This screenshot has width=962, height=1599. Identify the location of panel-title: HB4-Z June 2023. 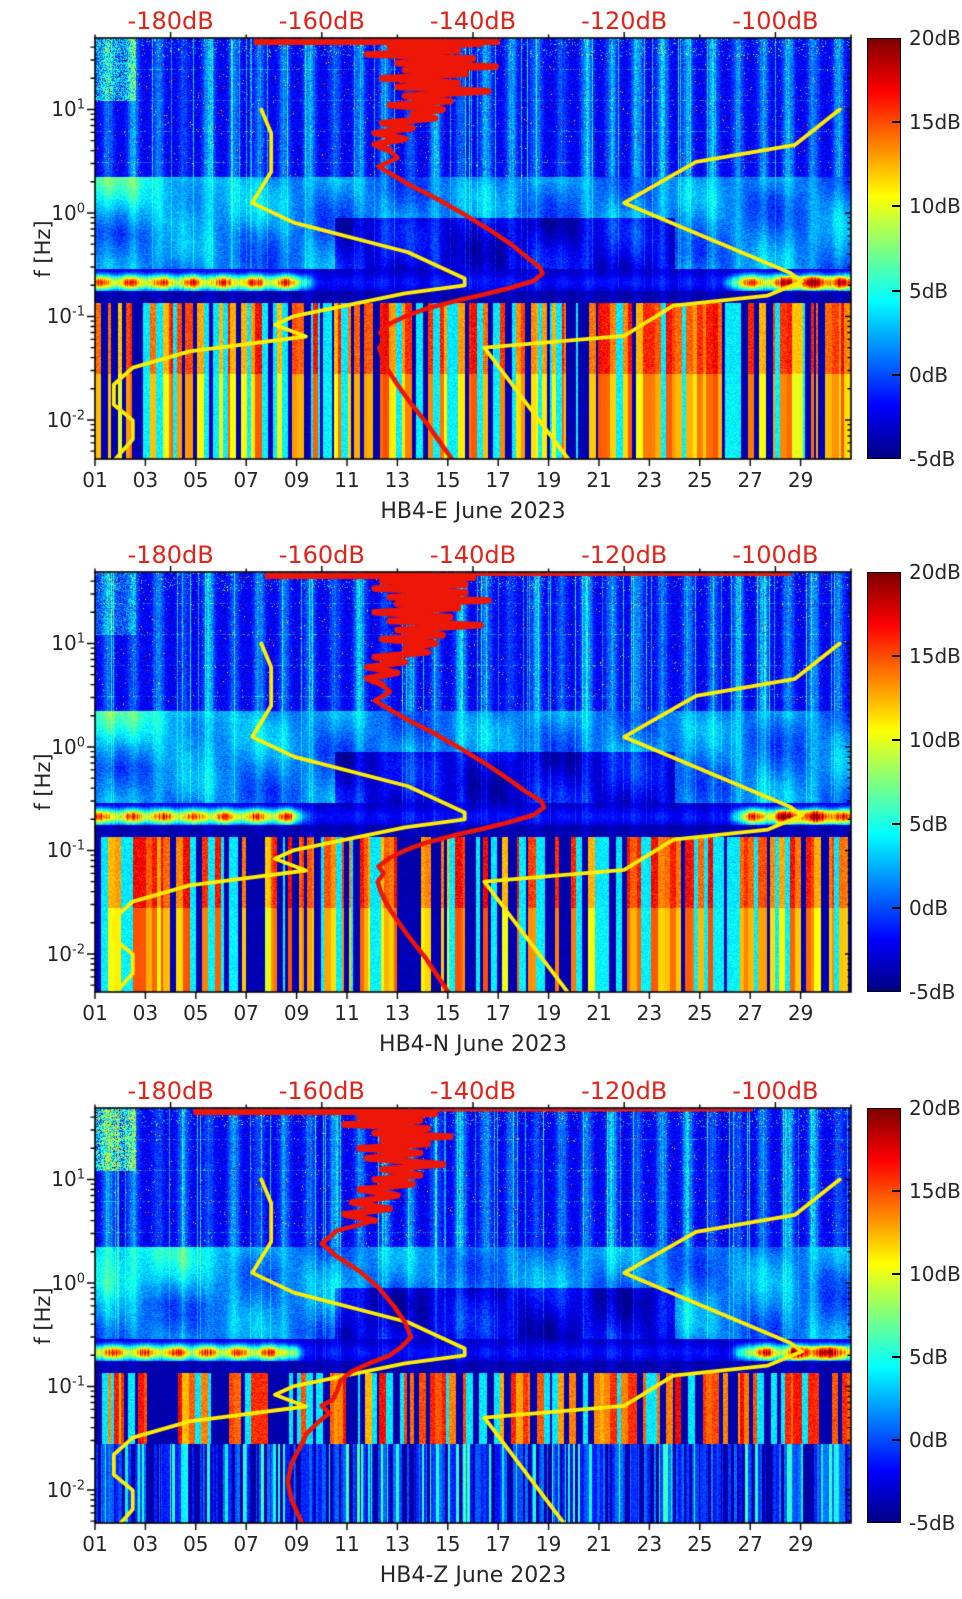
(473, 1575).